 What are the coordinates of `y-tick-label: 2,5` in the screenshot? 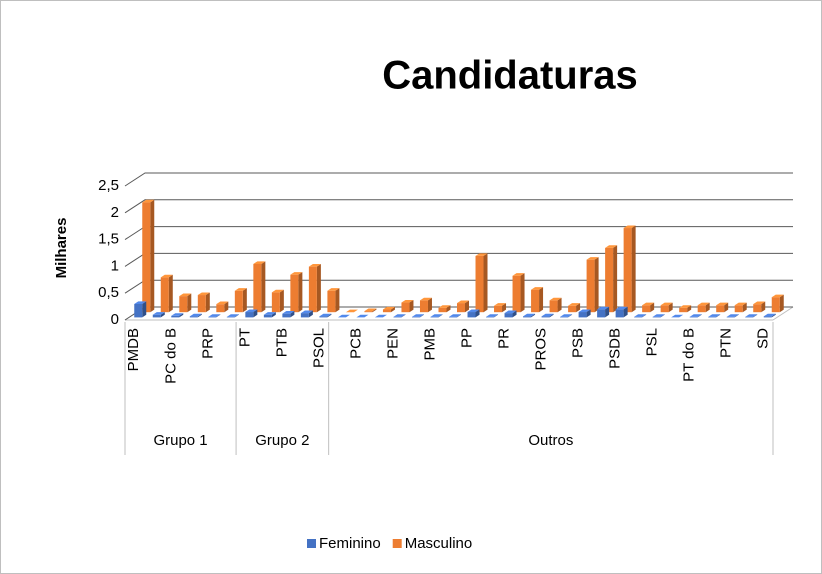 It's located at (108, 185).